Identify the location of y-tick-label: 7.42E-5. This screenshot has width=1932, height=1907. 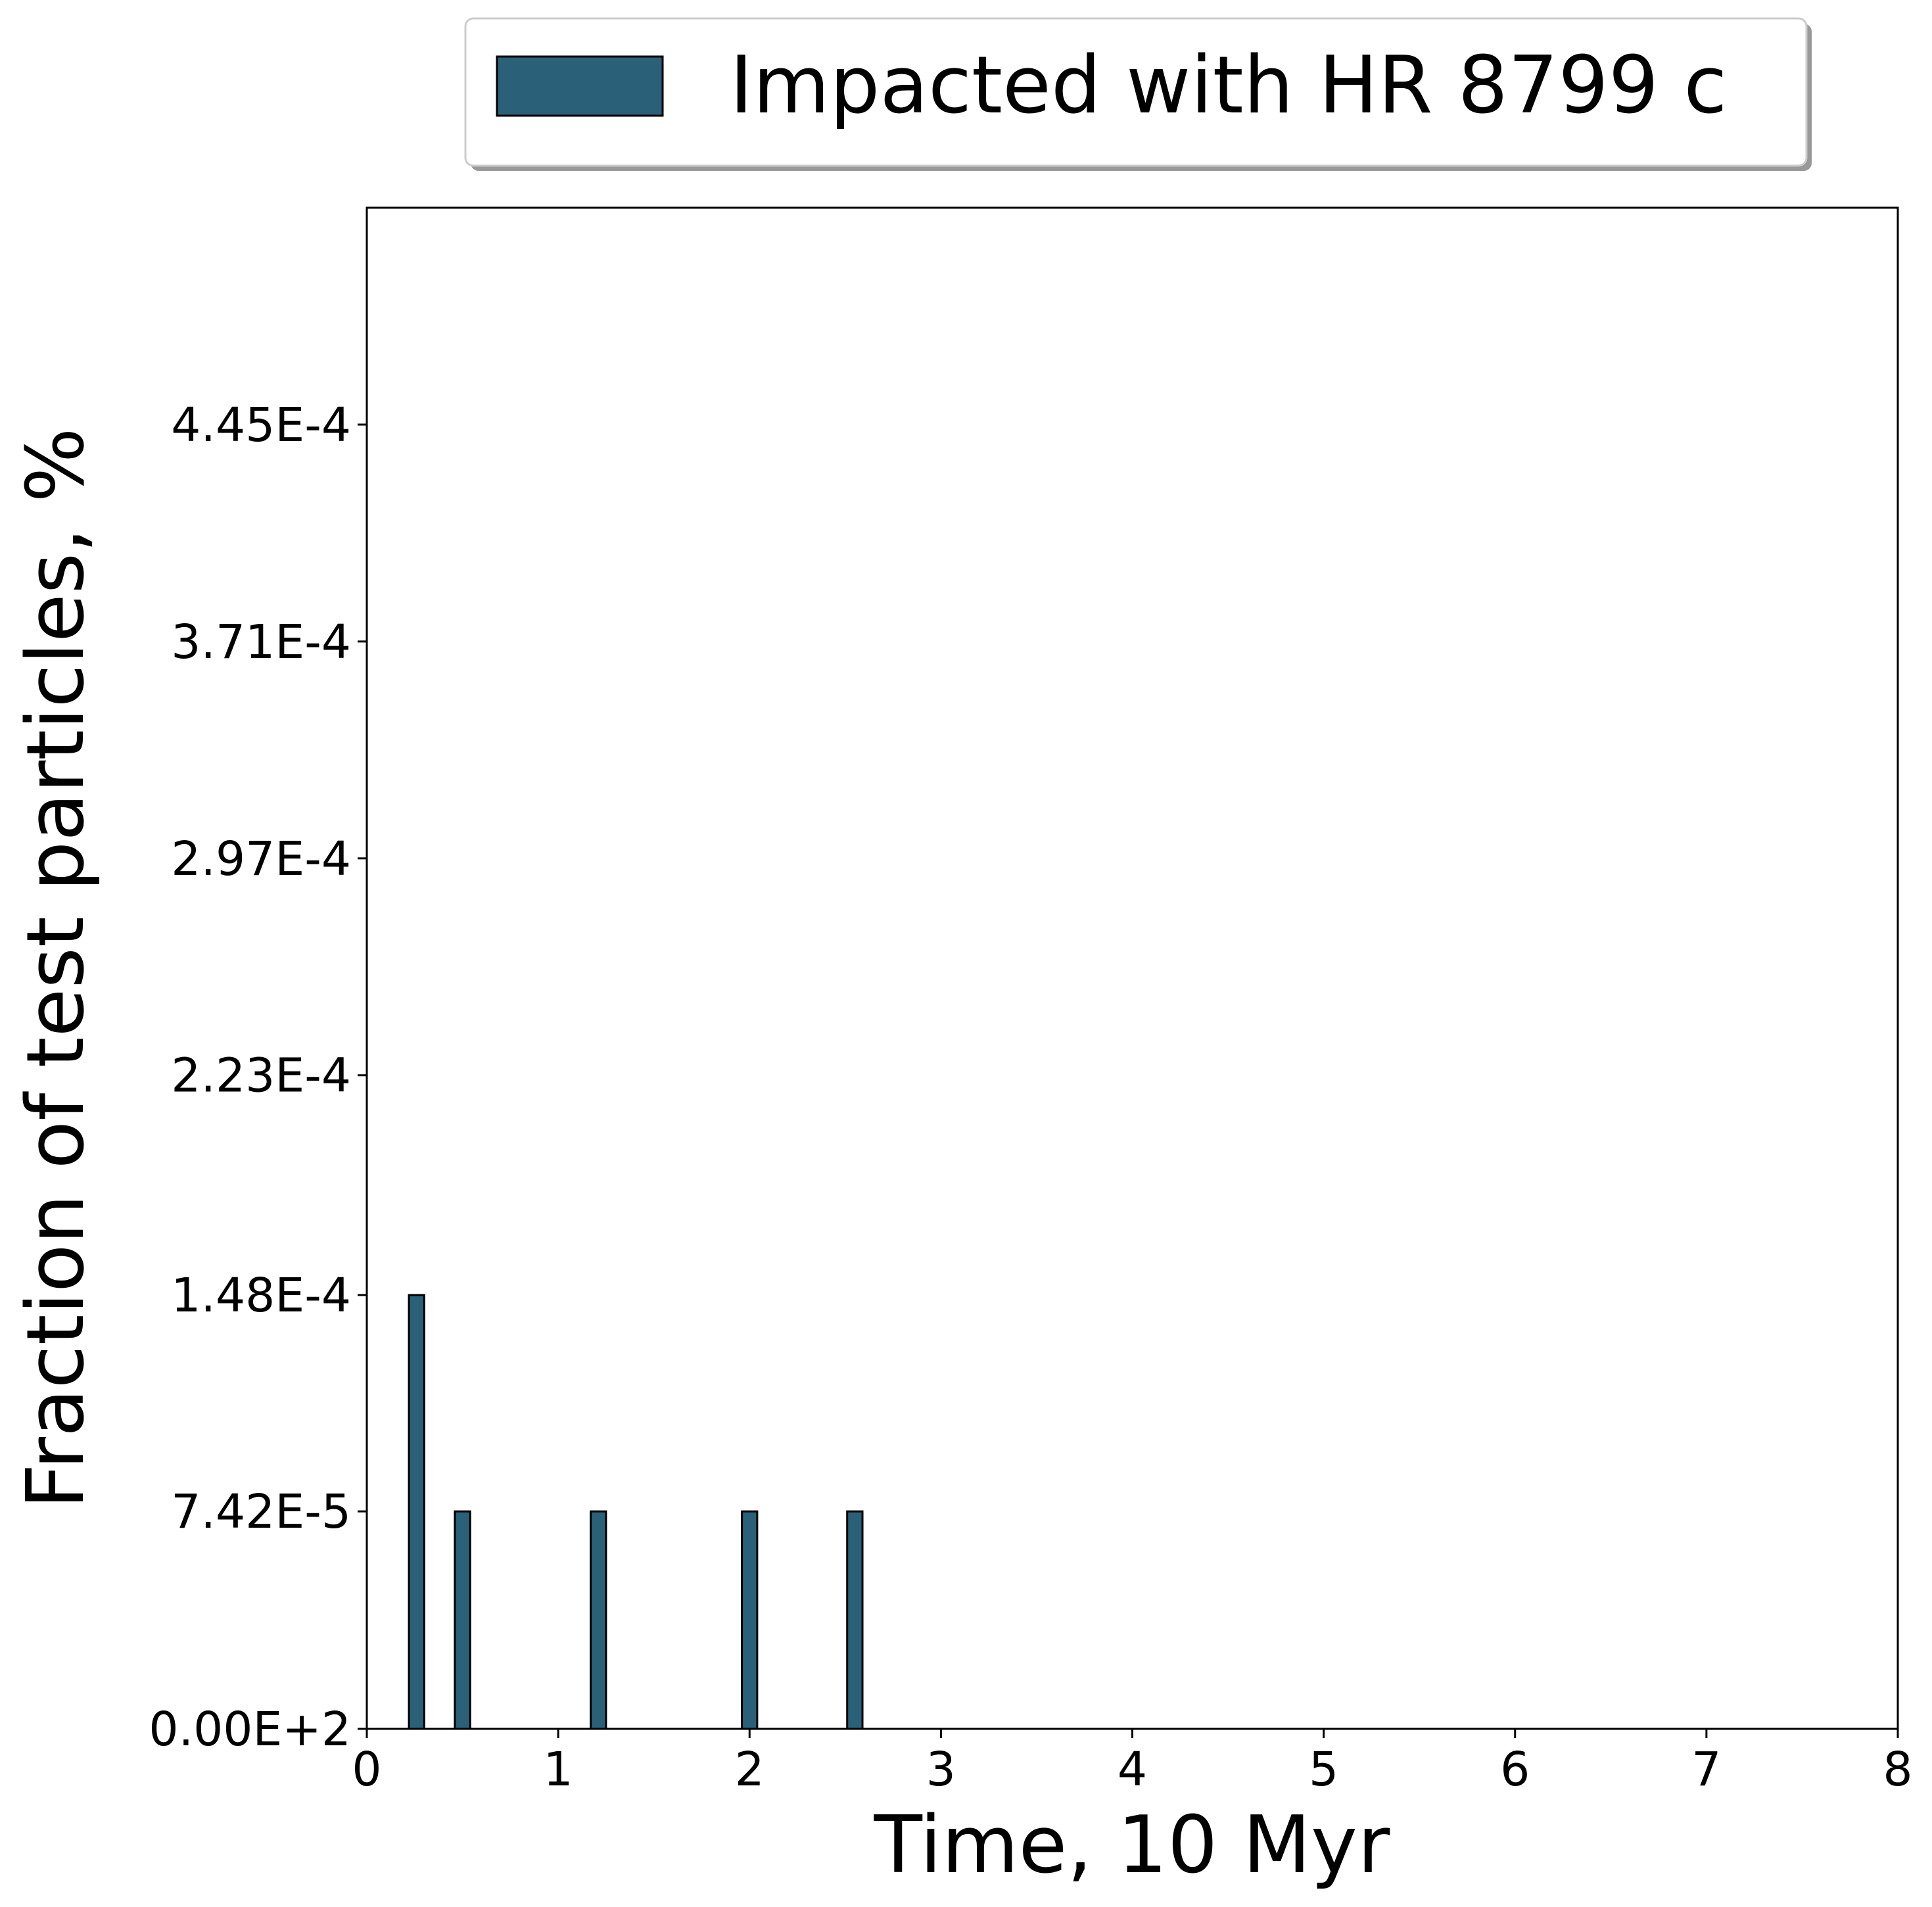
(261, 1511).